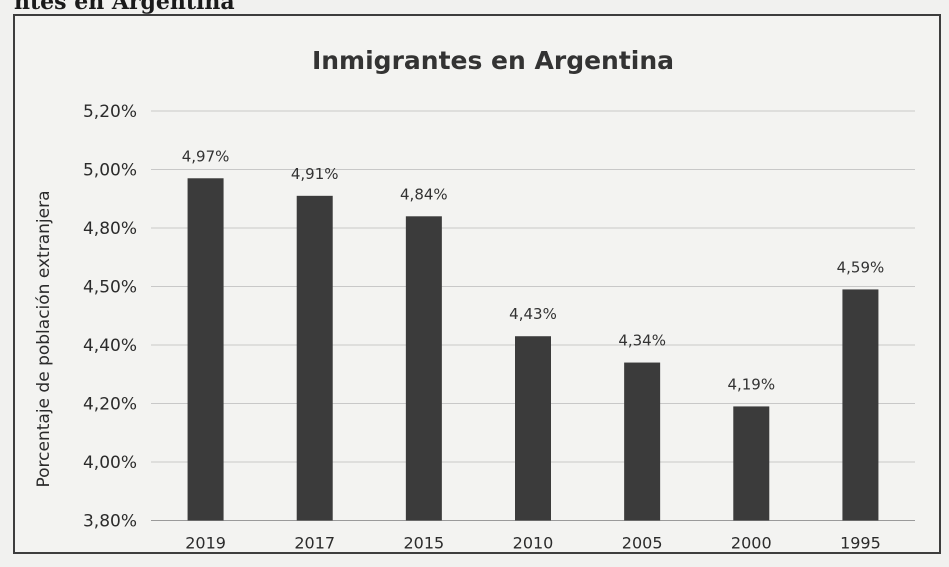 The width and height of the screenshot is (949, 567). I want to click on bar-1995, so click(860, 405).